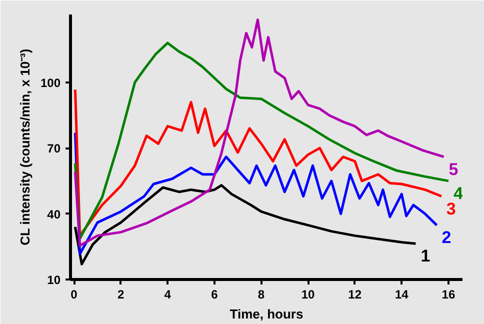 Image resolution: width=484 pixels, height=324 pixels. I want to click on series-label: 4, so click(458, 193).